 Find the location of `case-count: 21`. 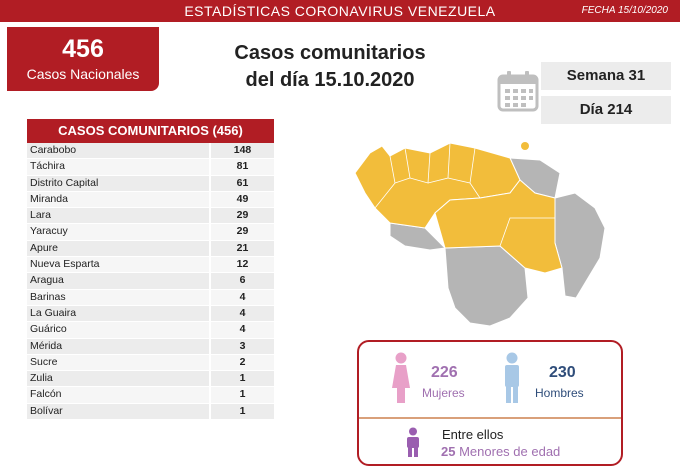

case-count: 21 is located at coordinates (242, 248).